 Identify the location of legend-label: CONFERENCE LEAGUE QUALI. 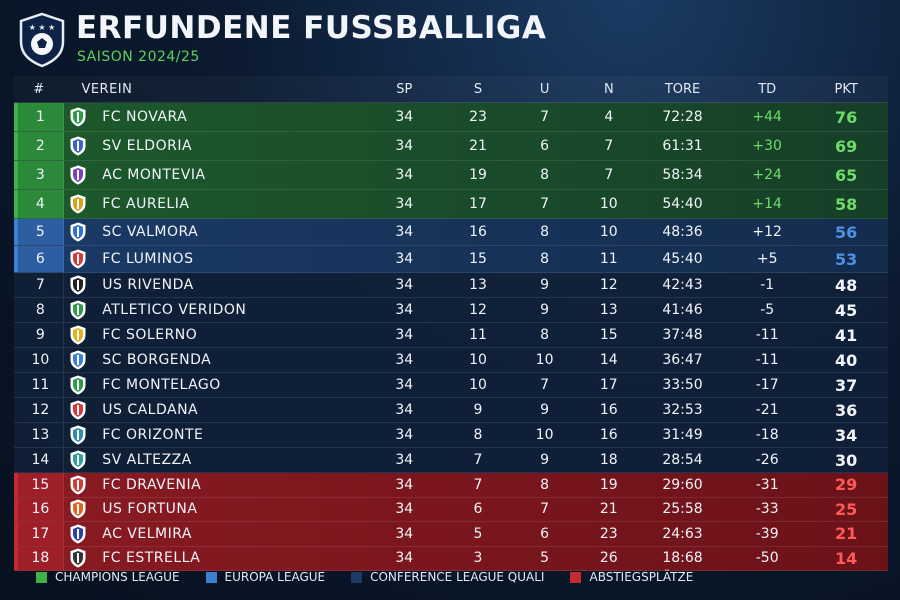
(457, 577).